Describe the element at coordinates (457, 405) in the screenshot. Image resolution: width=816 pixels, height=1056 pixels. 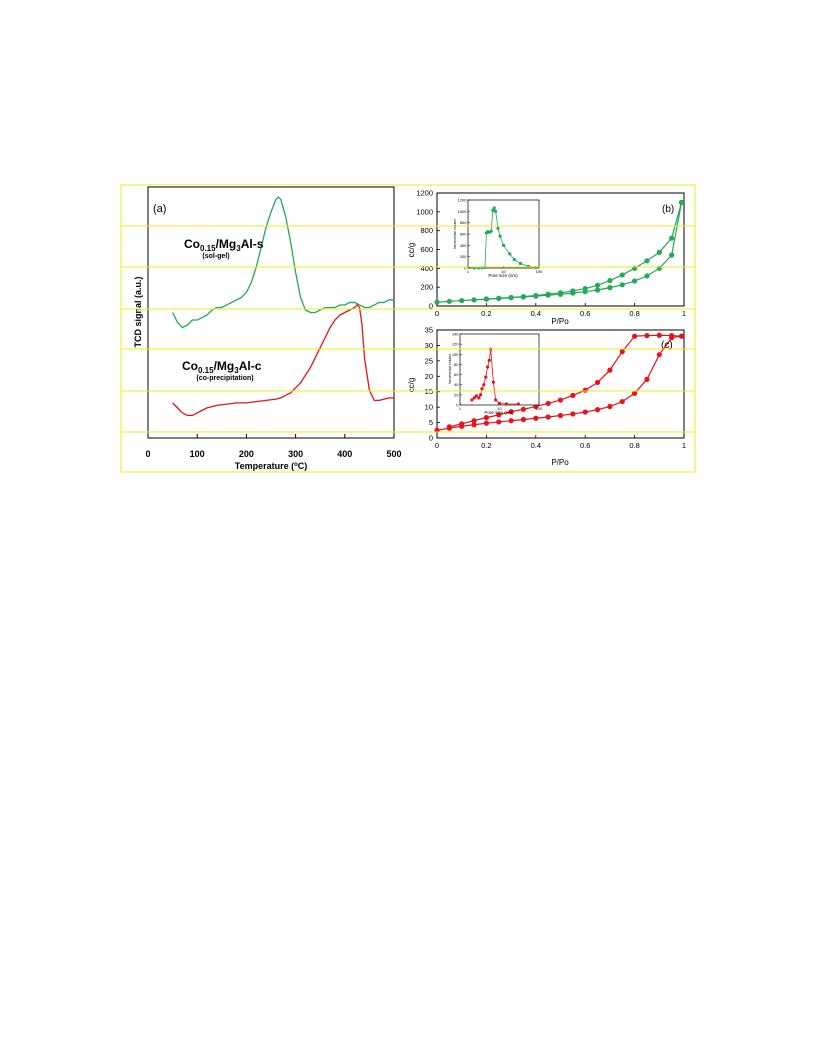
I see `inset-y-tick-label: 0` at that location.